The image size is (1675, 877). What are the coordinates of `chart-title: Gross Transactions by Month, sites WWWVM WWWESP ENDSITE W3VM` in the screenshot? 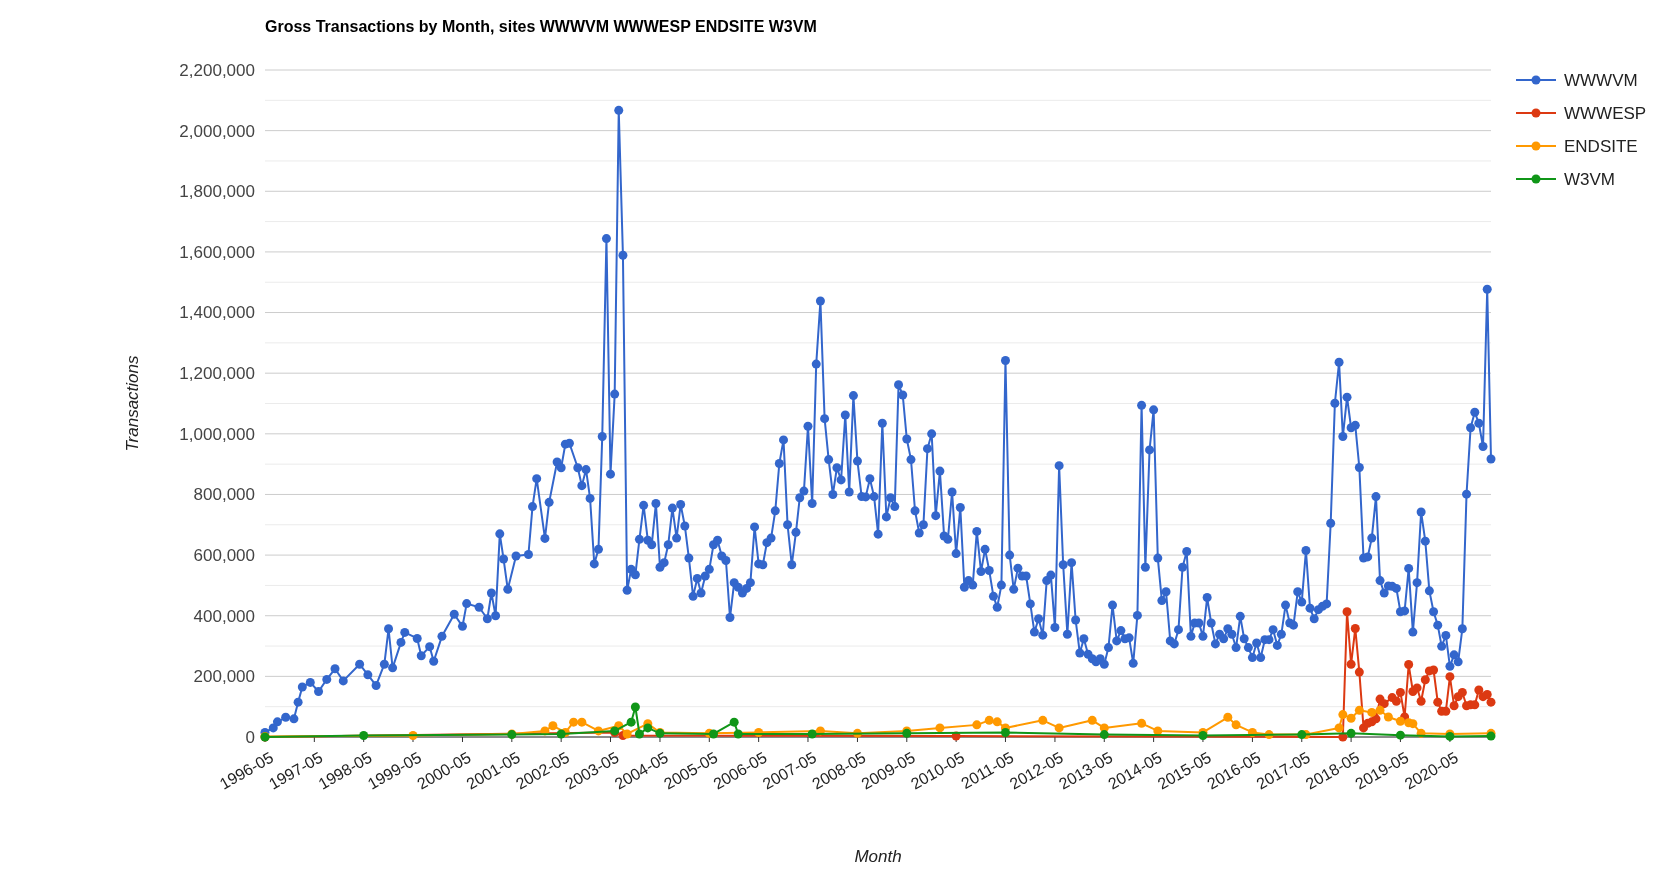 It's located at (541, 26).